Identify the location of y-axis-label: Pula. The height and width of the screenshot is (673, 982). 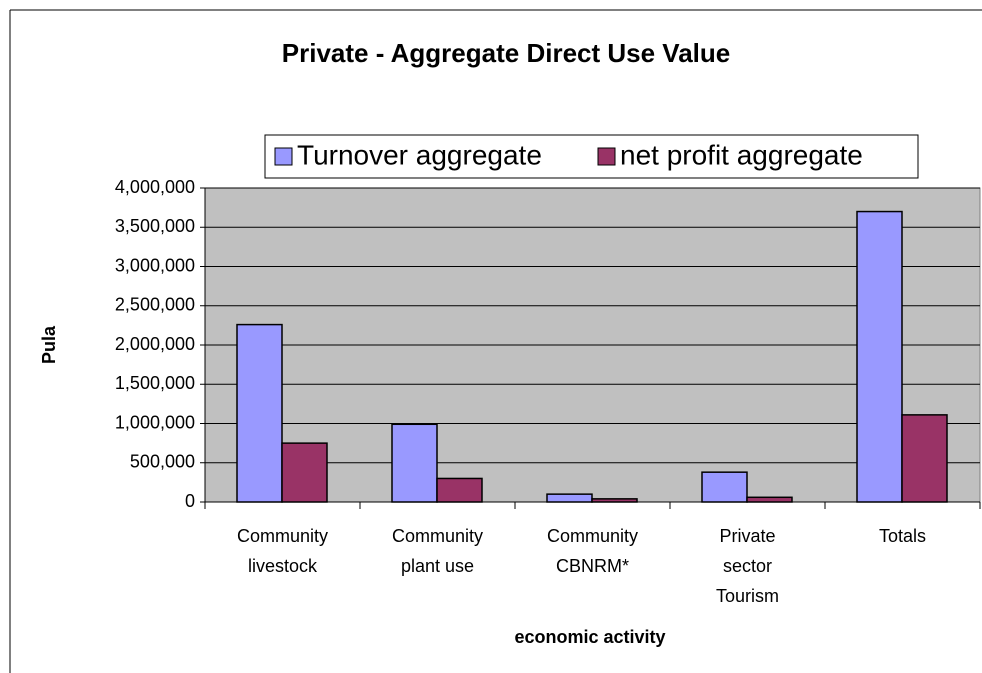
(49, 344).